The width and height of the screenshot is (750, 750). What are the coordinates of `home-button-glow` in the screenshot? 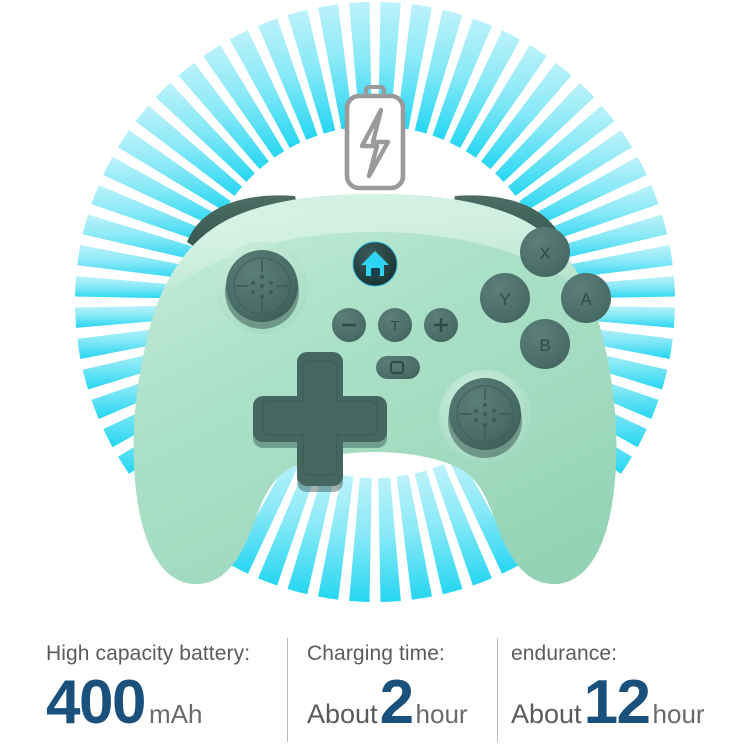 It's located at (375, 264).